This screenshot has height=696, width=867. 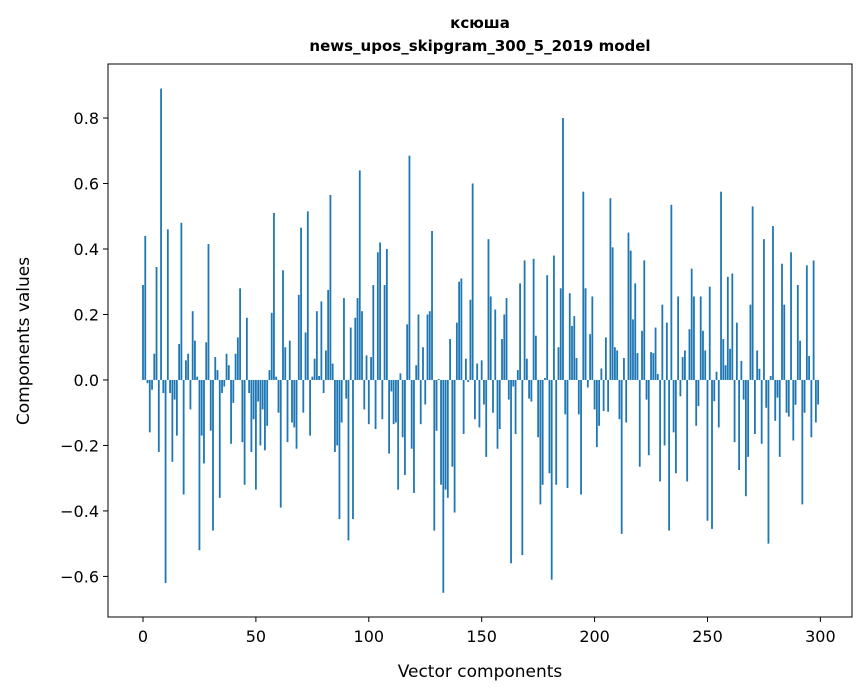 I want to click on chart-subtitle: news_upos_skipgram_300_5_2019 model, so click(x=479, y=46).